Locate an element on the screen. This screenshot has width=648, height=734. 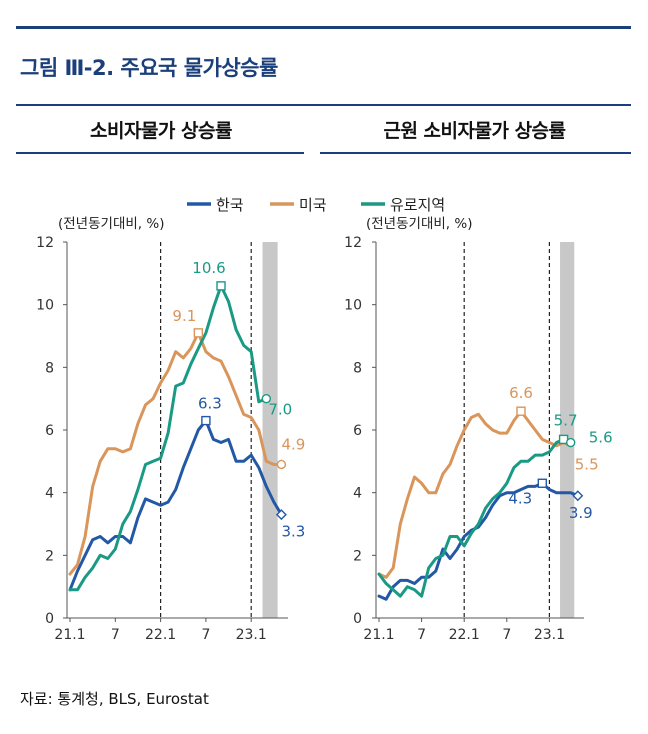
figure-title: 그림 Ⅲ-2. 주요국 물가상승률 is located at coordinates (149, 68).